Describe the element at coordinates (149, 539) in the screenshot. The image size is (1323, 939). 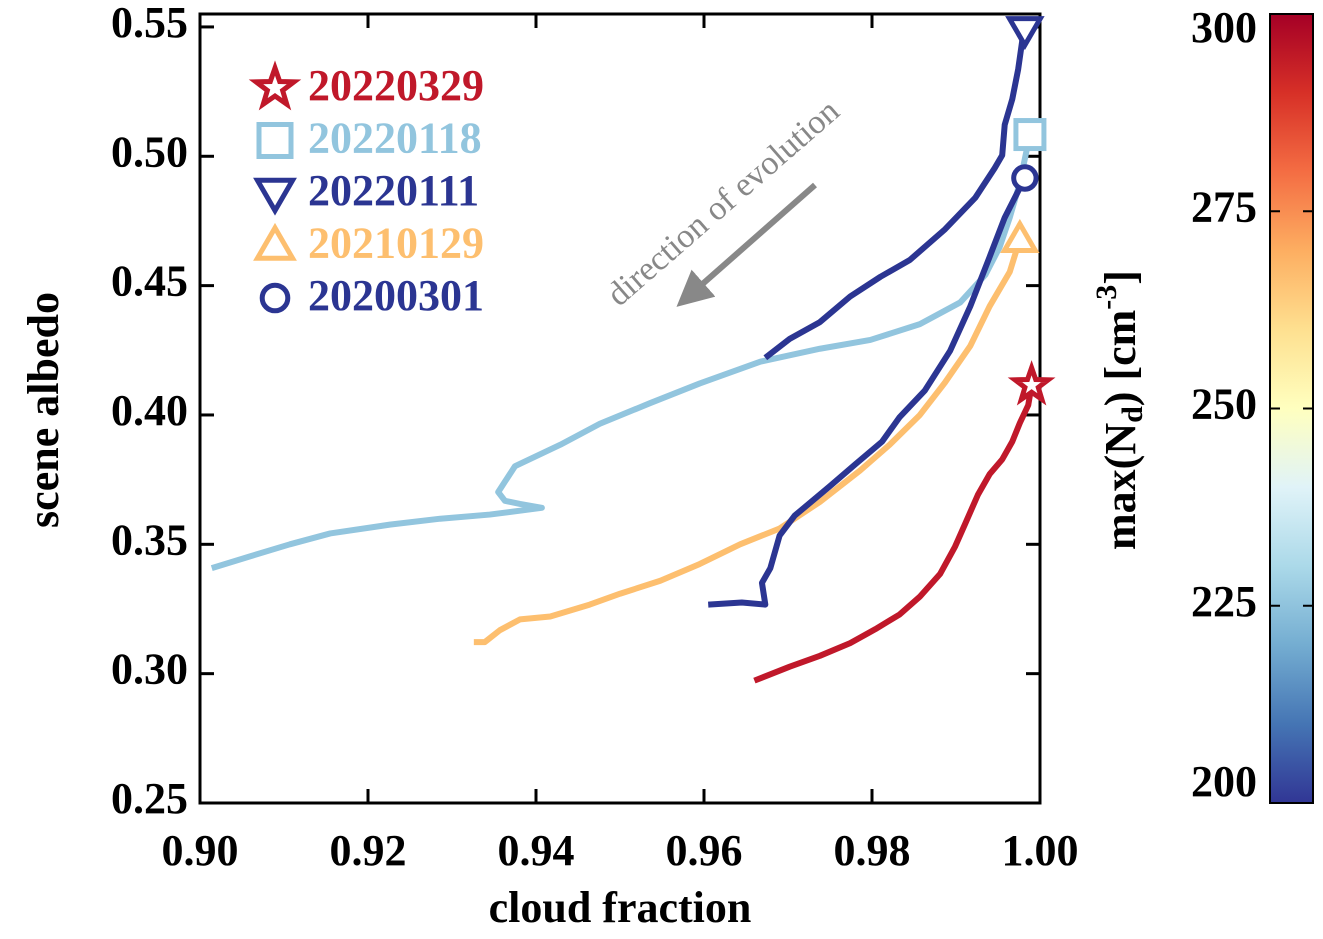
I see `y-tick-label: 0.35` at that location.